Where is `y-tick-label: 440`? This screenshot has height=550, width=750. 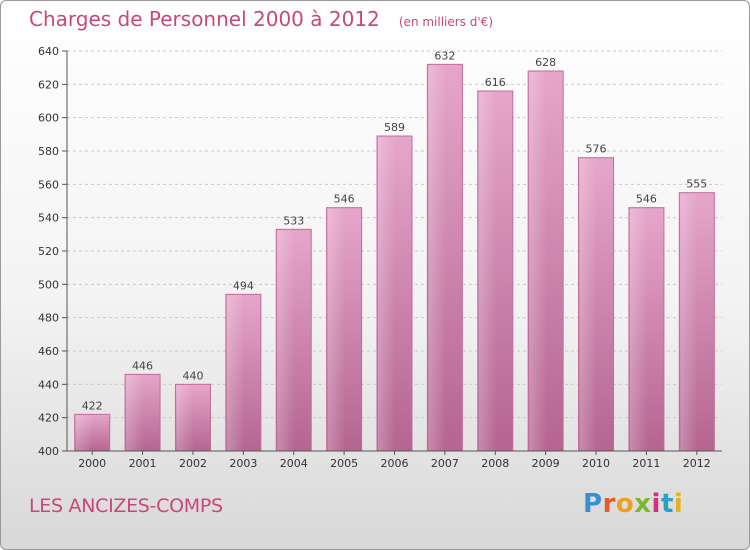 y-tick-label: 440 is located at coordinates (48, 384).